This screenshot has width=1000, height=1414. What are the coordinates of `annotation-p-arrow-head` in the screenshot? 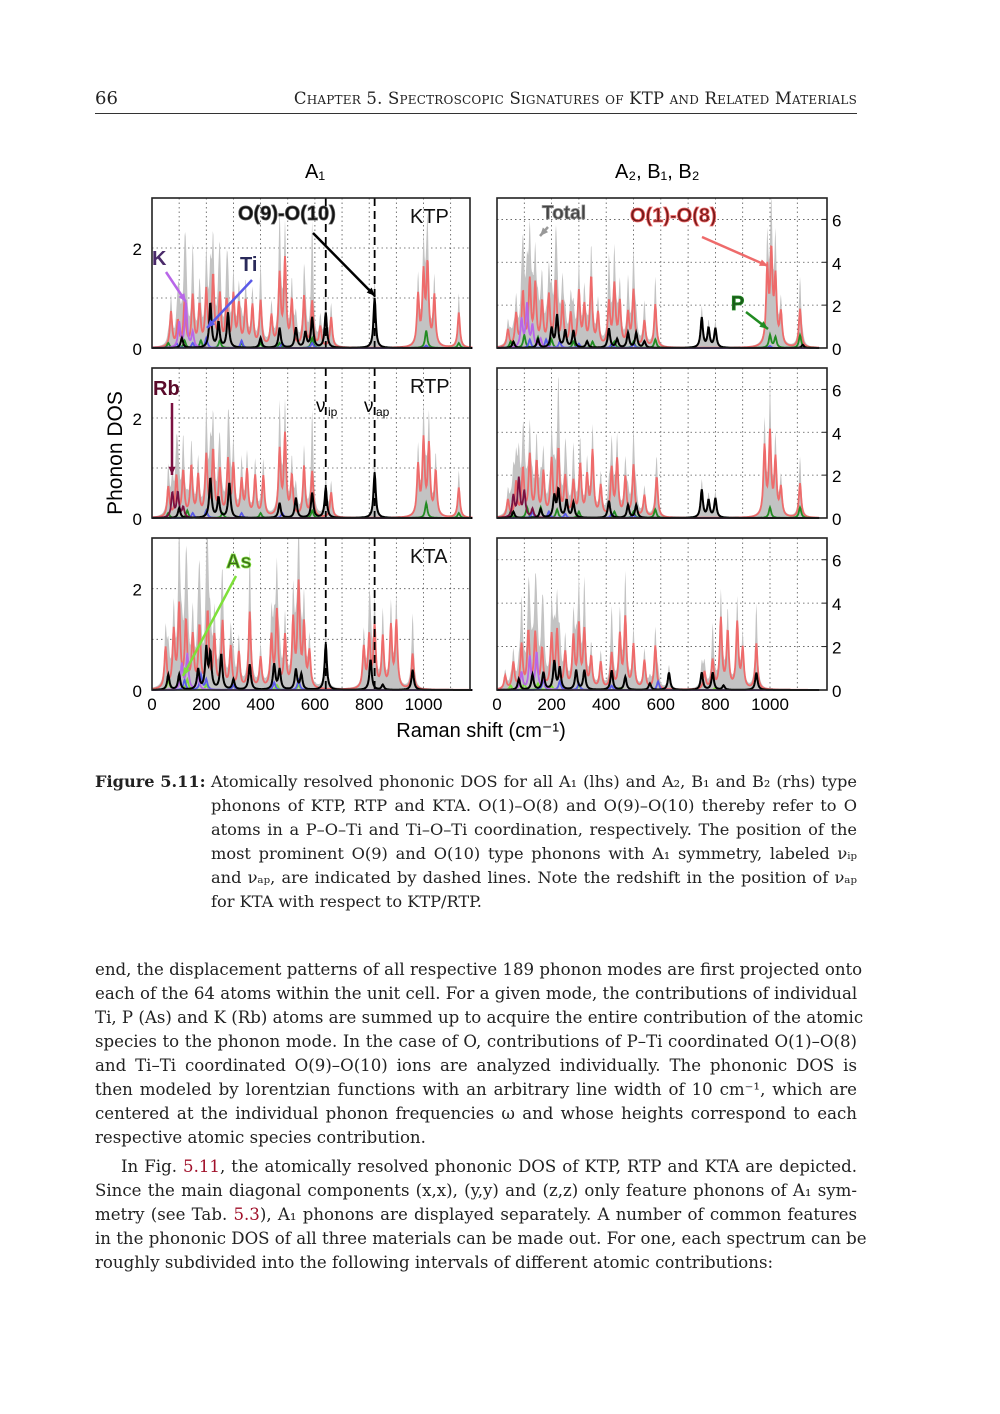 It's located at (763, 325).